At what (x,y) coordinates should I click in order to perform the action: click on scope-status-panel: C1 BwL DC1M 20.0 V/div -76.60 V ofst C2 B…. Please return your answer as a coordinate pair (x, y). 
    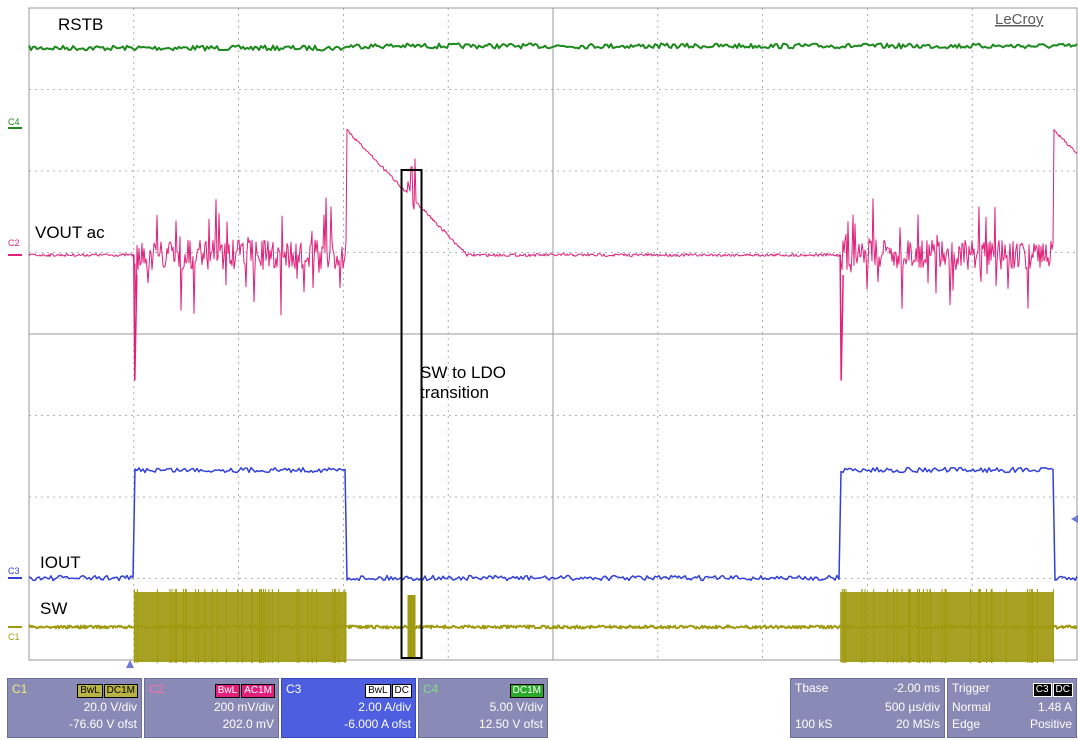
    Looking at the image, I should click on (539, 706).